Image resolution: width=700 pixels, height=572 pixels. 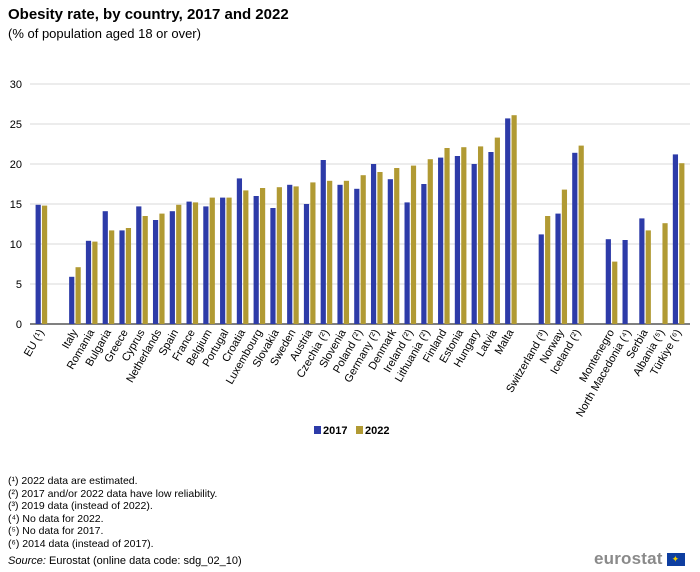 What do you see at coordinates (16, 125) in the screenshot?
I see `y-tick-label: 25` at bounding box center [16, 125].